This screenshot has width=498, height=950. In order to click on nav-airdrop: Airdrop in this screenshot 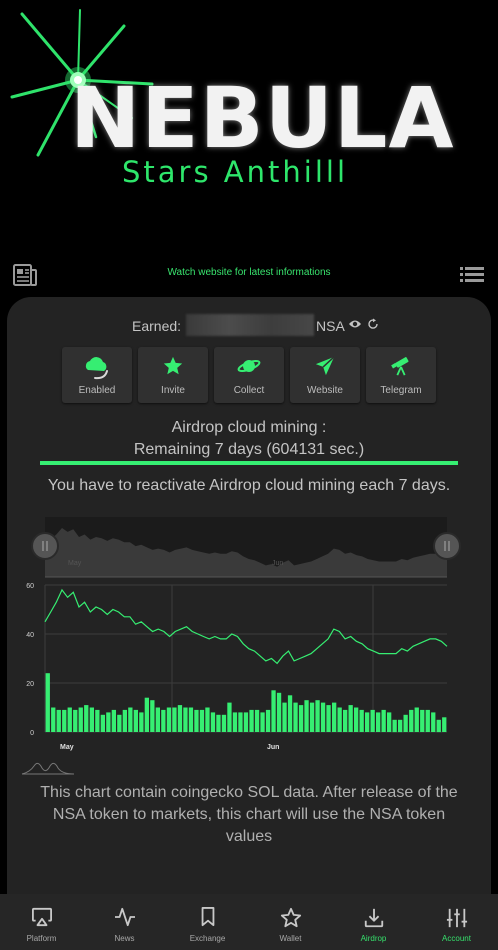, I will do `click(373, 922)`.